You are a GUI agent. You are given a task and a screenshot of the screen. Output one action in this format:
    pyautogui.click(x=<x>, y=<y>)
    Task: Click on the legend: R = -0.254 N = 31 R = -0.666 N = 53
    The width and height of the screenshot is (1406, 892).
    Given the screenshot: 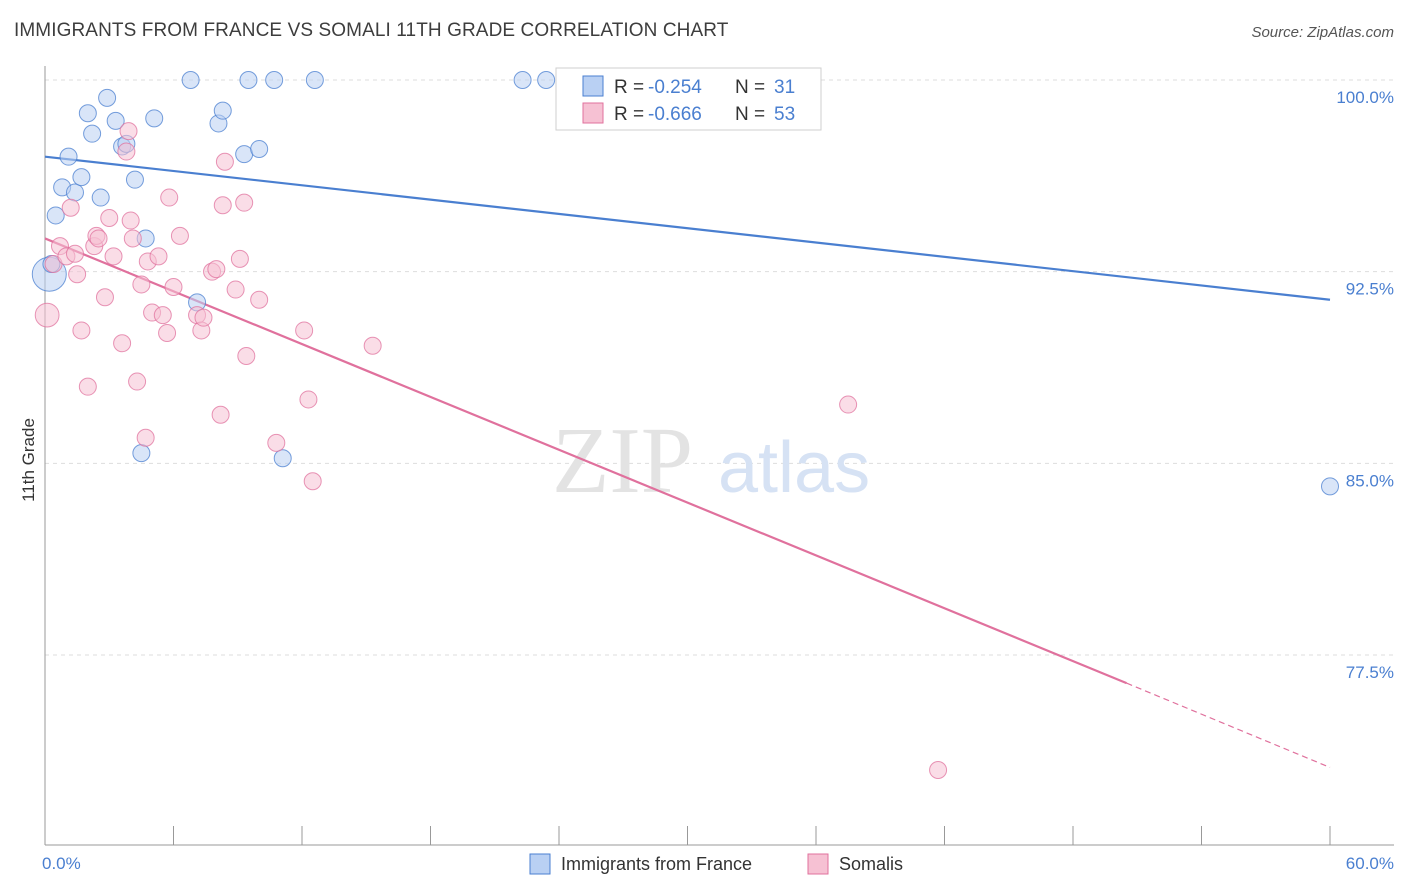 What is the action you would take?
    pyautogui.click(x=688, y=99)
    